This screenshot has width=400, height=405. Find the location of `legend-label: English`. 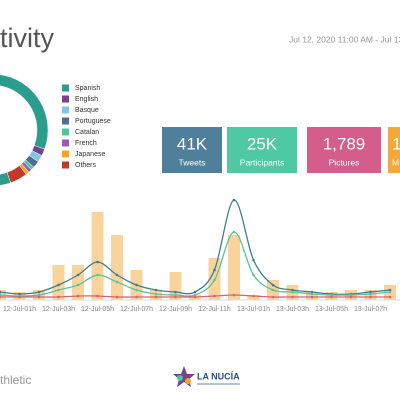

legend-label: English is located at coordinates (86, 99).